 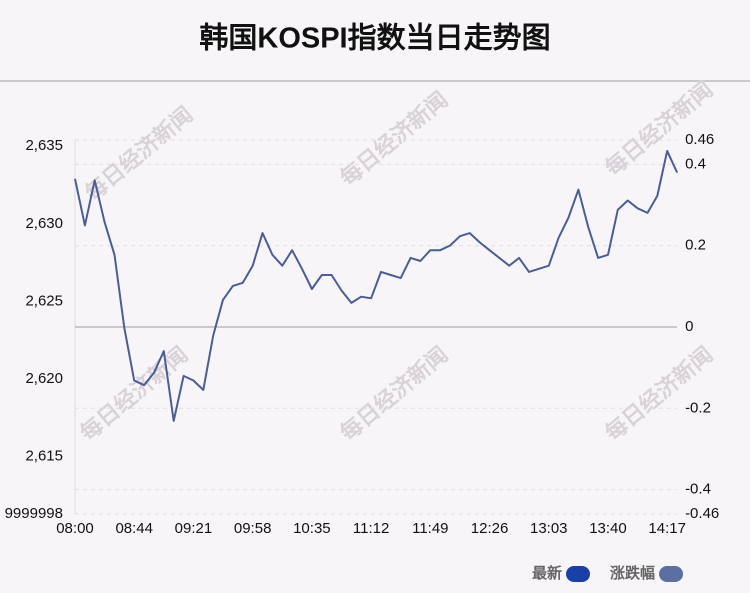 I want to click on x-tick-label: 14:17, so click(x=667, y=528).